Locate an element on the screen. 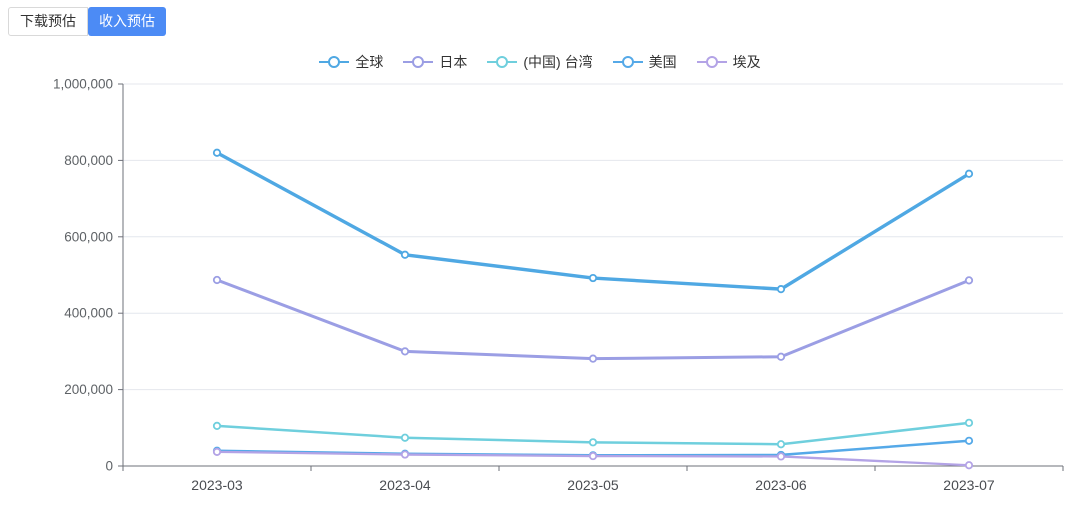  legend-label: (中国) 台湾 is located at coordinates (558, 62).